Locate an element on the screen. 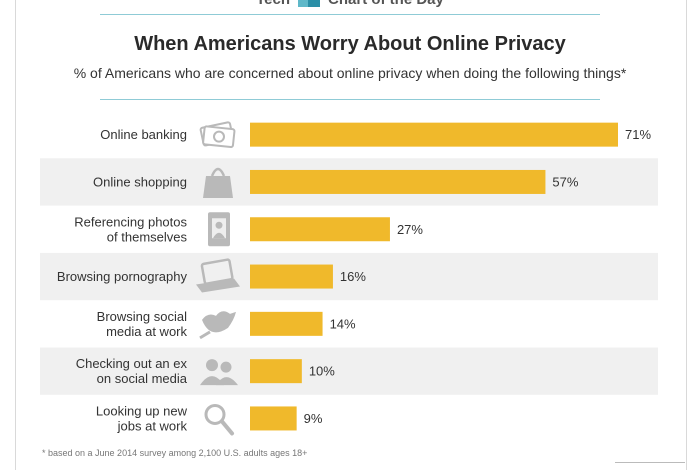 The image size is (700, 471). photo-icon is located at coordinates (219, 229).